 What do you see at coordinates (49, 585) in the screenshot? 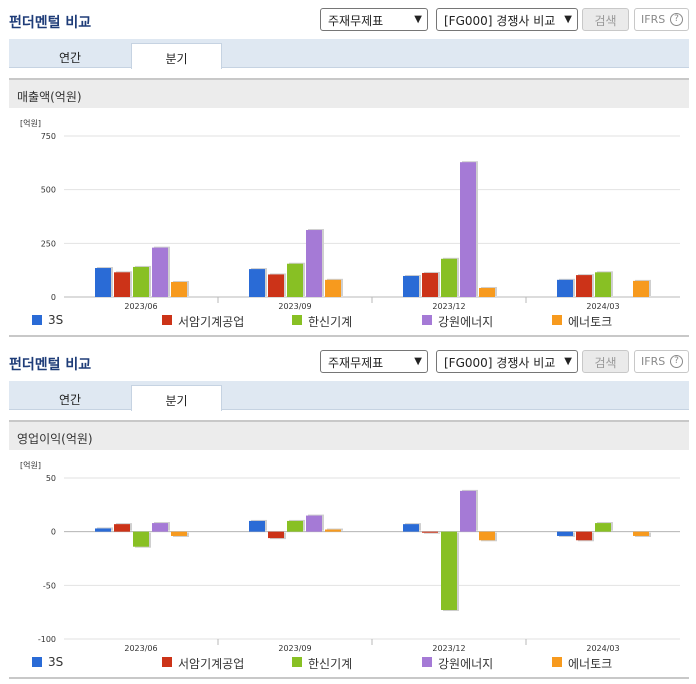
I see `y-tick-label: -50` at bounding box center [49, 585].